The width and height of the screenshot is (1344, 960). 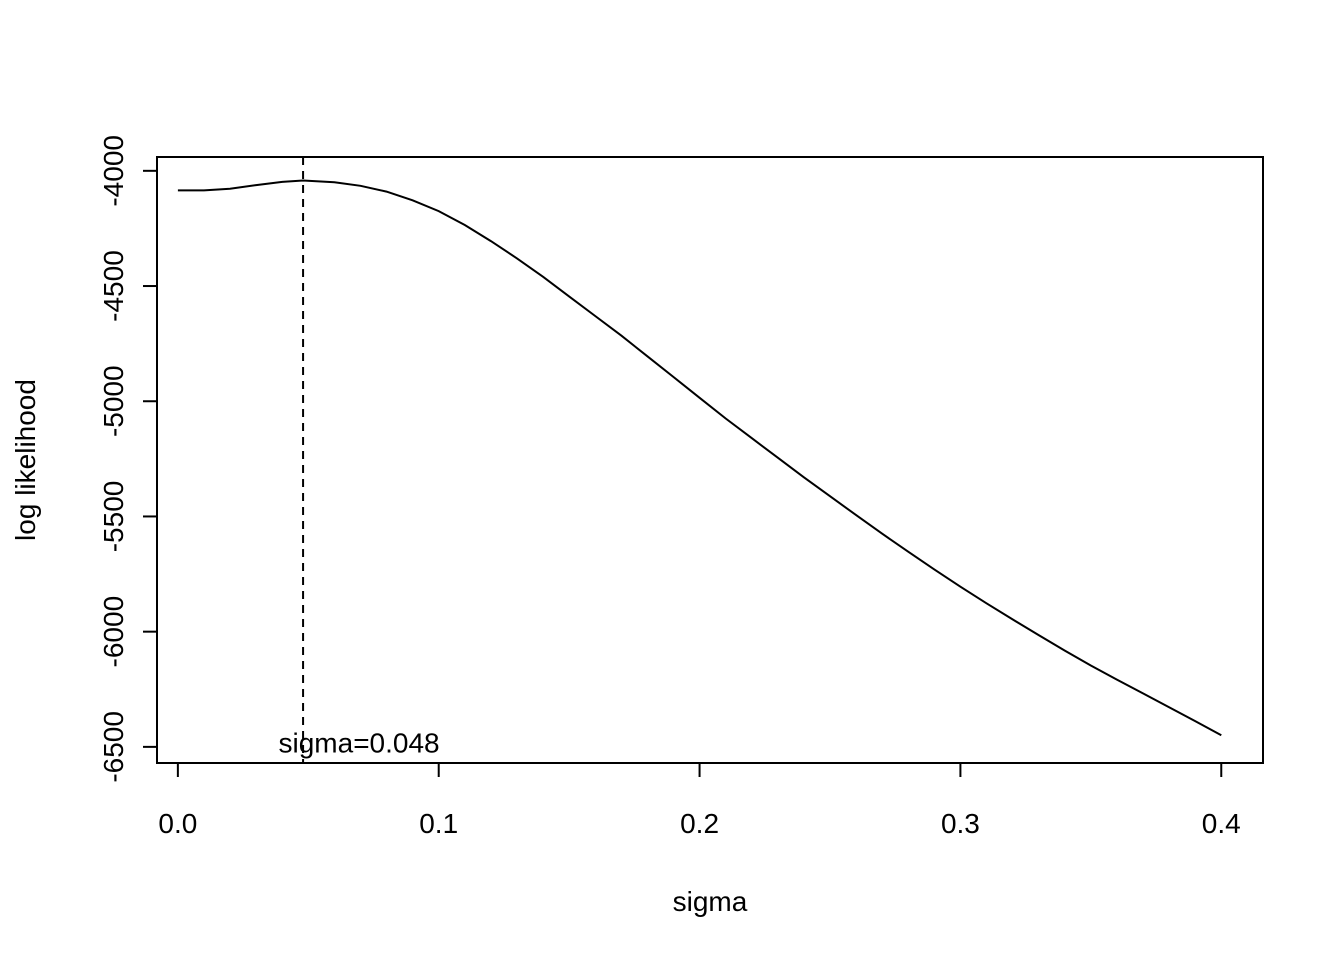 What do you see at coordinates (1221, 823) in the screenshot?
I see `x-tick-label: 0.4` at bounding box center [1221, 823].